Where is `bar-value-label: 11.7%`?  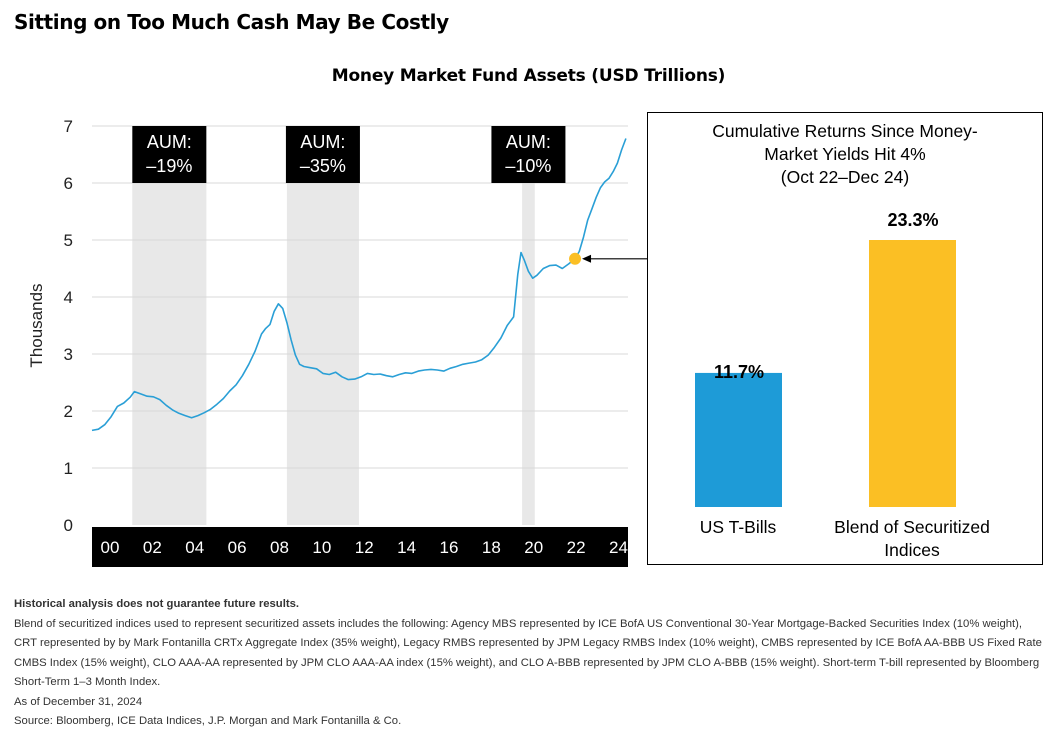 bar-value-label: 11.7% is located at coordinates (739, 372).